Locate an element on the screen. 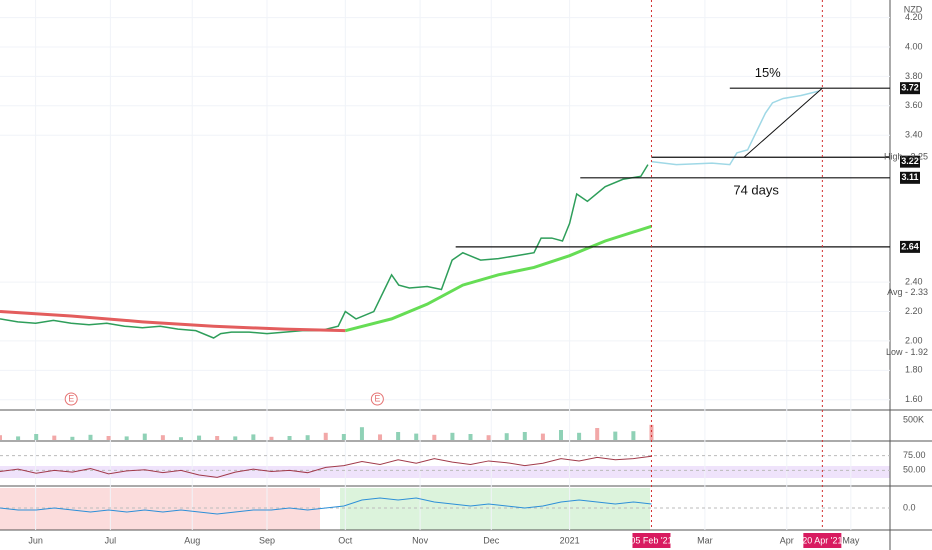  y-tick-label: 2.40 is located at coordinates (914, 282).